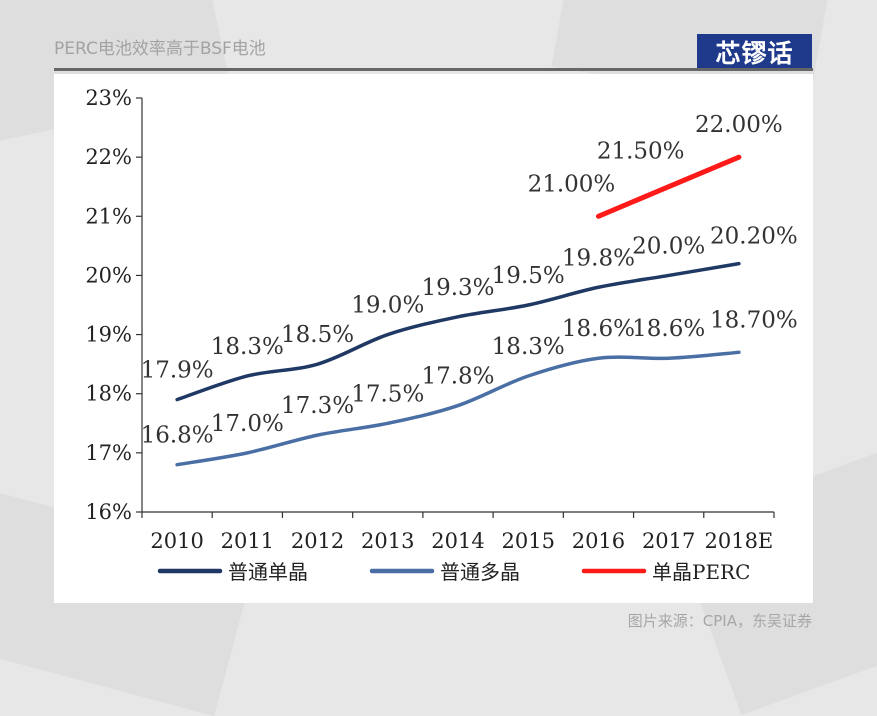 This screenshot has height=716, width=877. I want to click on title-divider, so click(433, 69).